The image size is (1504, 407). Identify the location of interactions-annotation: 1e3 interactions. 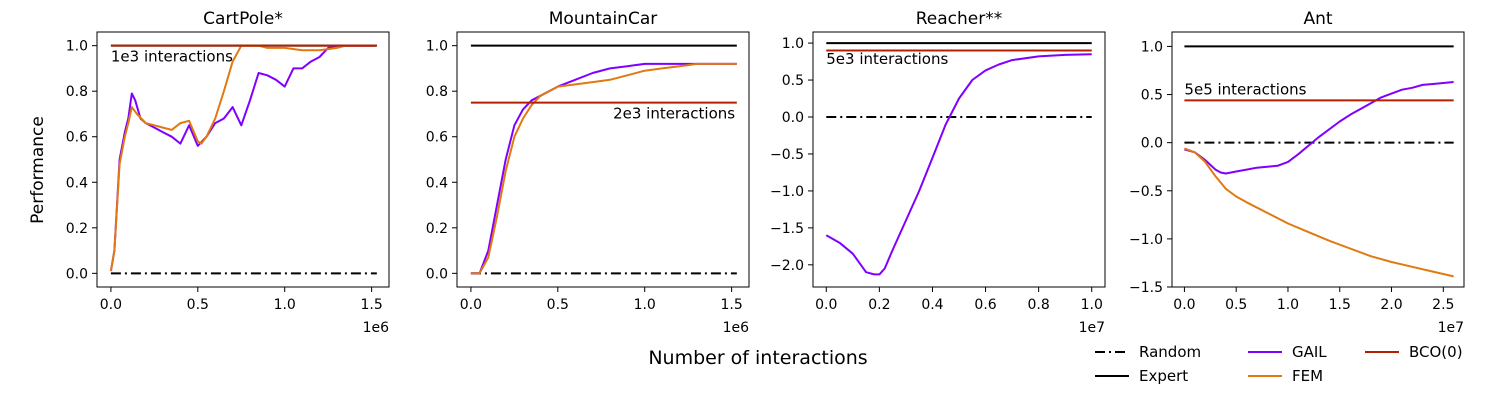
(172, 57).